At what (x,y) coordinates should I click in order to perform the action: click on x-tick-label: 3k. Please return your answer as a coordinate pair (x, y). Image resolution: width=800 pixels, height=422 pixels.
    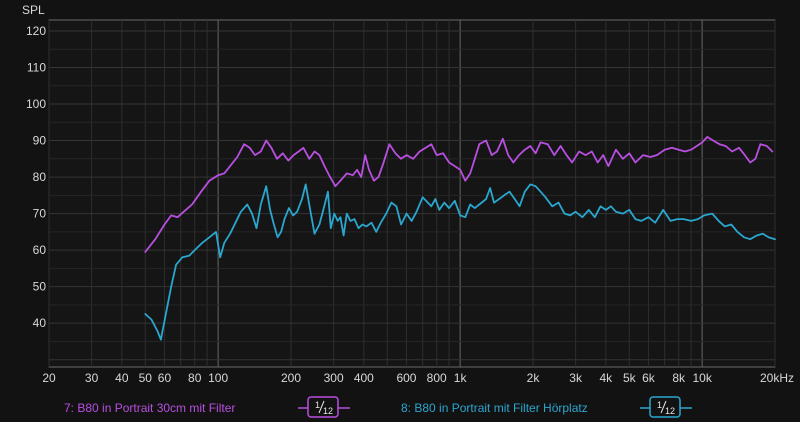
    Looking at the image, I should click on (576, 378).